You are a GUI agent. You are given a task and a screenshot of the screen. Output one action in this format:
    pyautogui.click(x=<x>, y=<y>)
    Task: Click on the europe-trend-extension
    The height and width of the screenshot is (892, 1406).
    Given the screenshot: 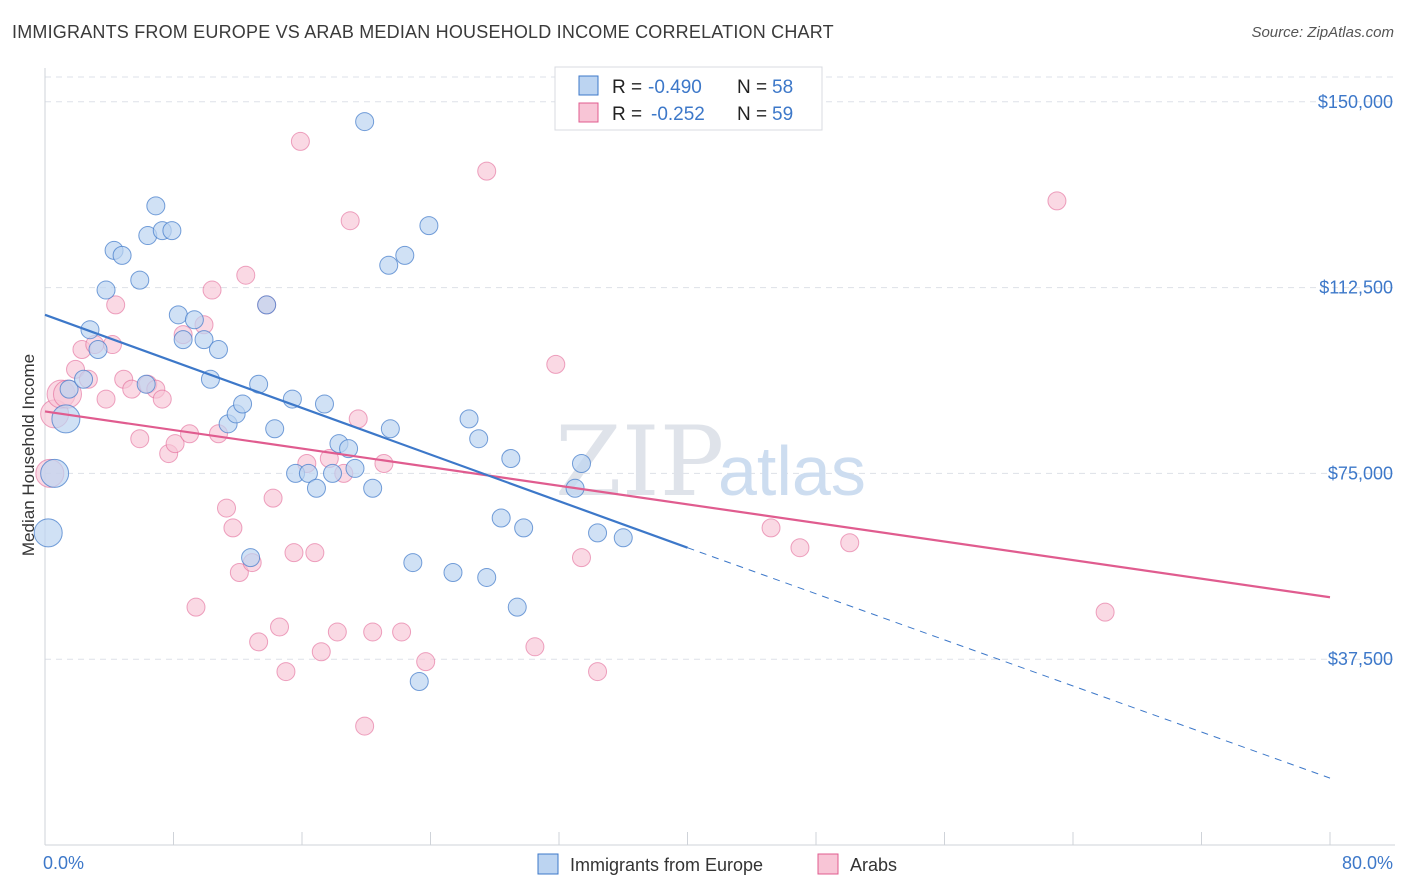 What is the action you would take?
    pyautogui.click(x=1009, y=663)
    